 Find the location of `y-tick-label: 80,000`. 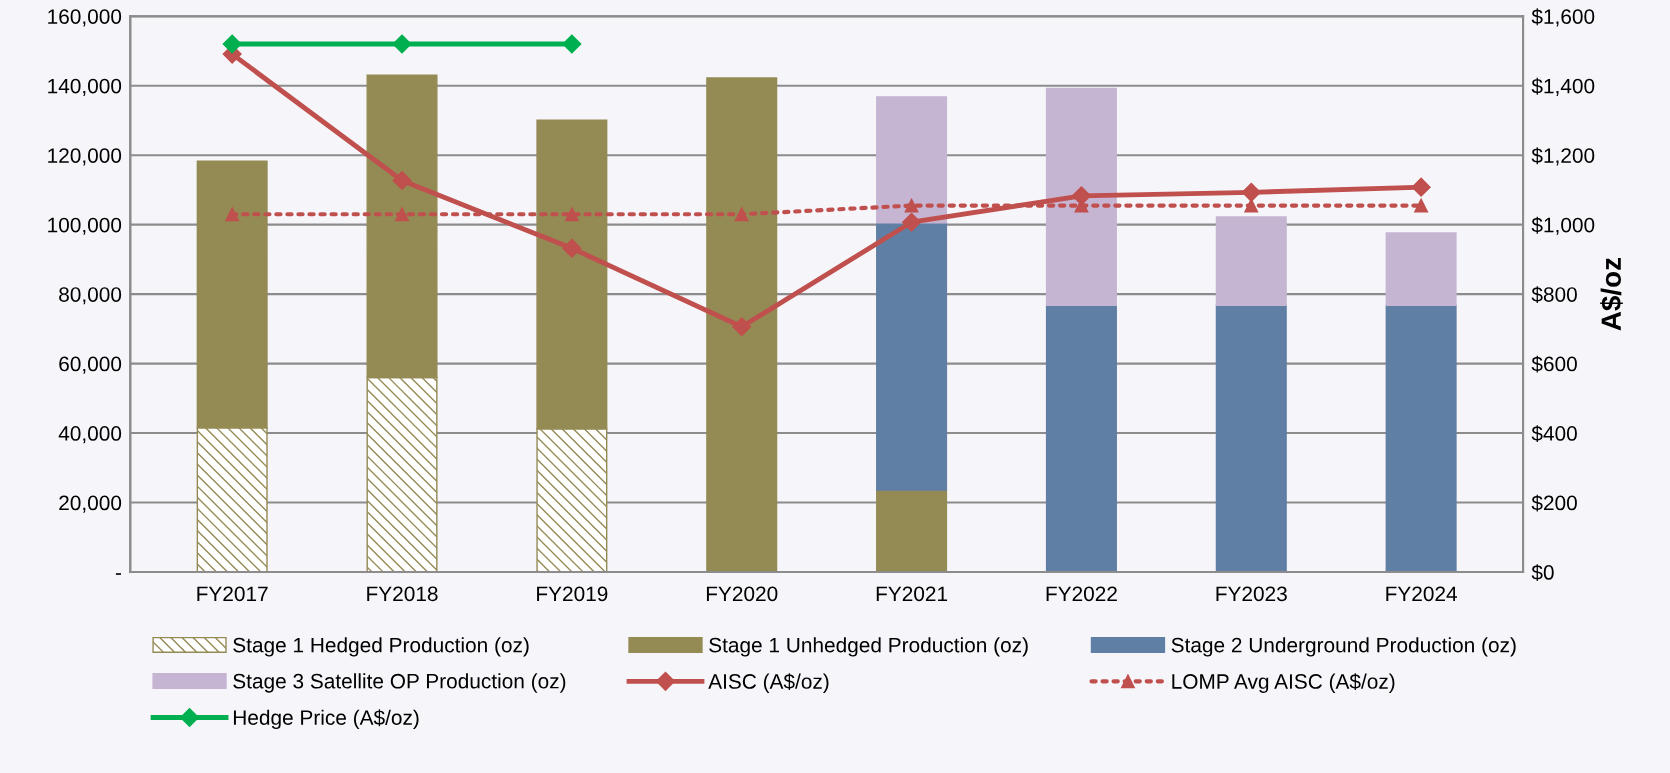

y-tick-label: 80,000 is located at coordinates (90, 296).